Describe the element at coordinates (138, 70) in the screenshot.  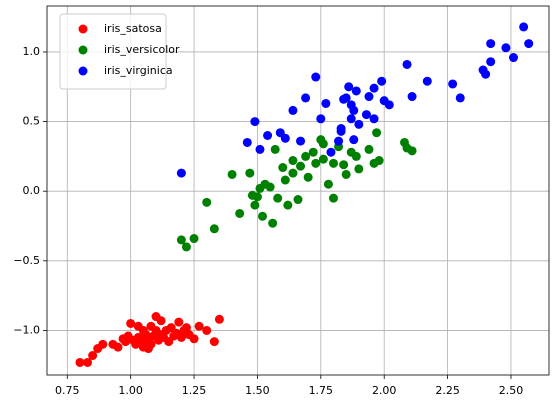
I see `legend-label: iris_virginica` at that location.